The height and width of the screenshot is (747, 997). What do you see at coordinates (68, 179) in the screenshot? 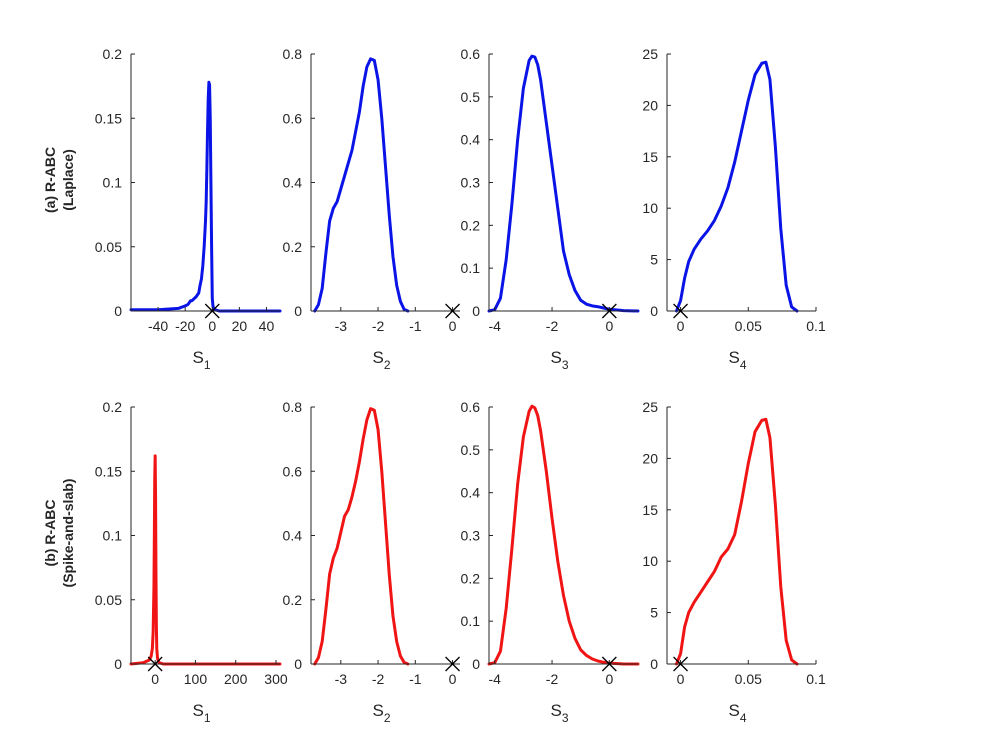
I see `row-a-label-line2: (Laplace)` at bounding box center [68, 179].